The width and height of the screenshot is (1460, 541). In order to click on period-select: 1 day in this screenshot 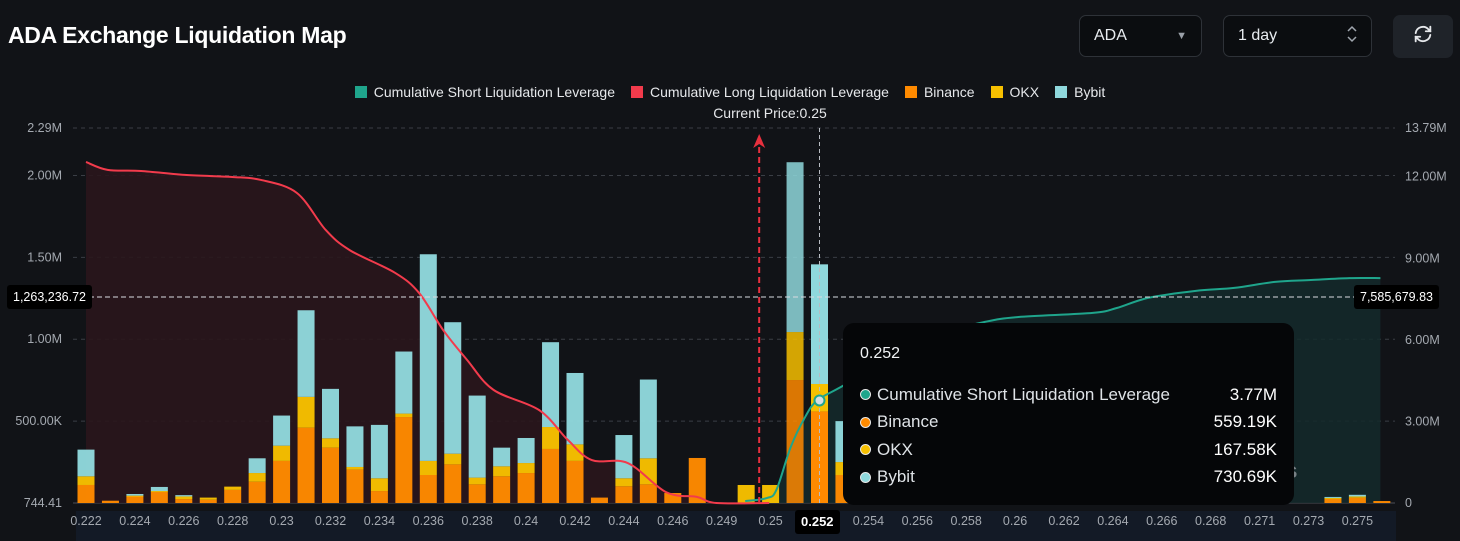, I will do `click(1297, 36)`.